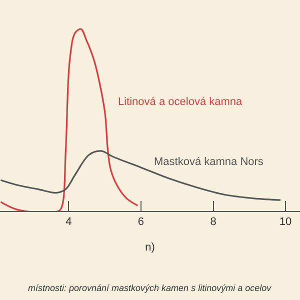 This screenshot has width=300, height=300. Describe the element at coordinates (150, 247) in the screenshot. I see `x-axis-title: n)` at that location.